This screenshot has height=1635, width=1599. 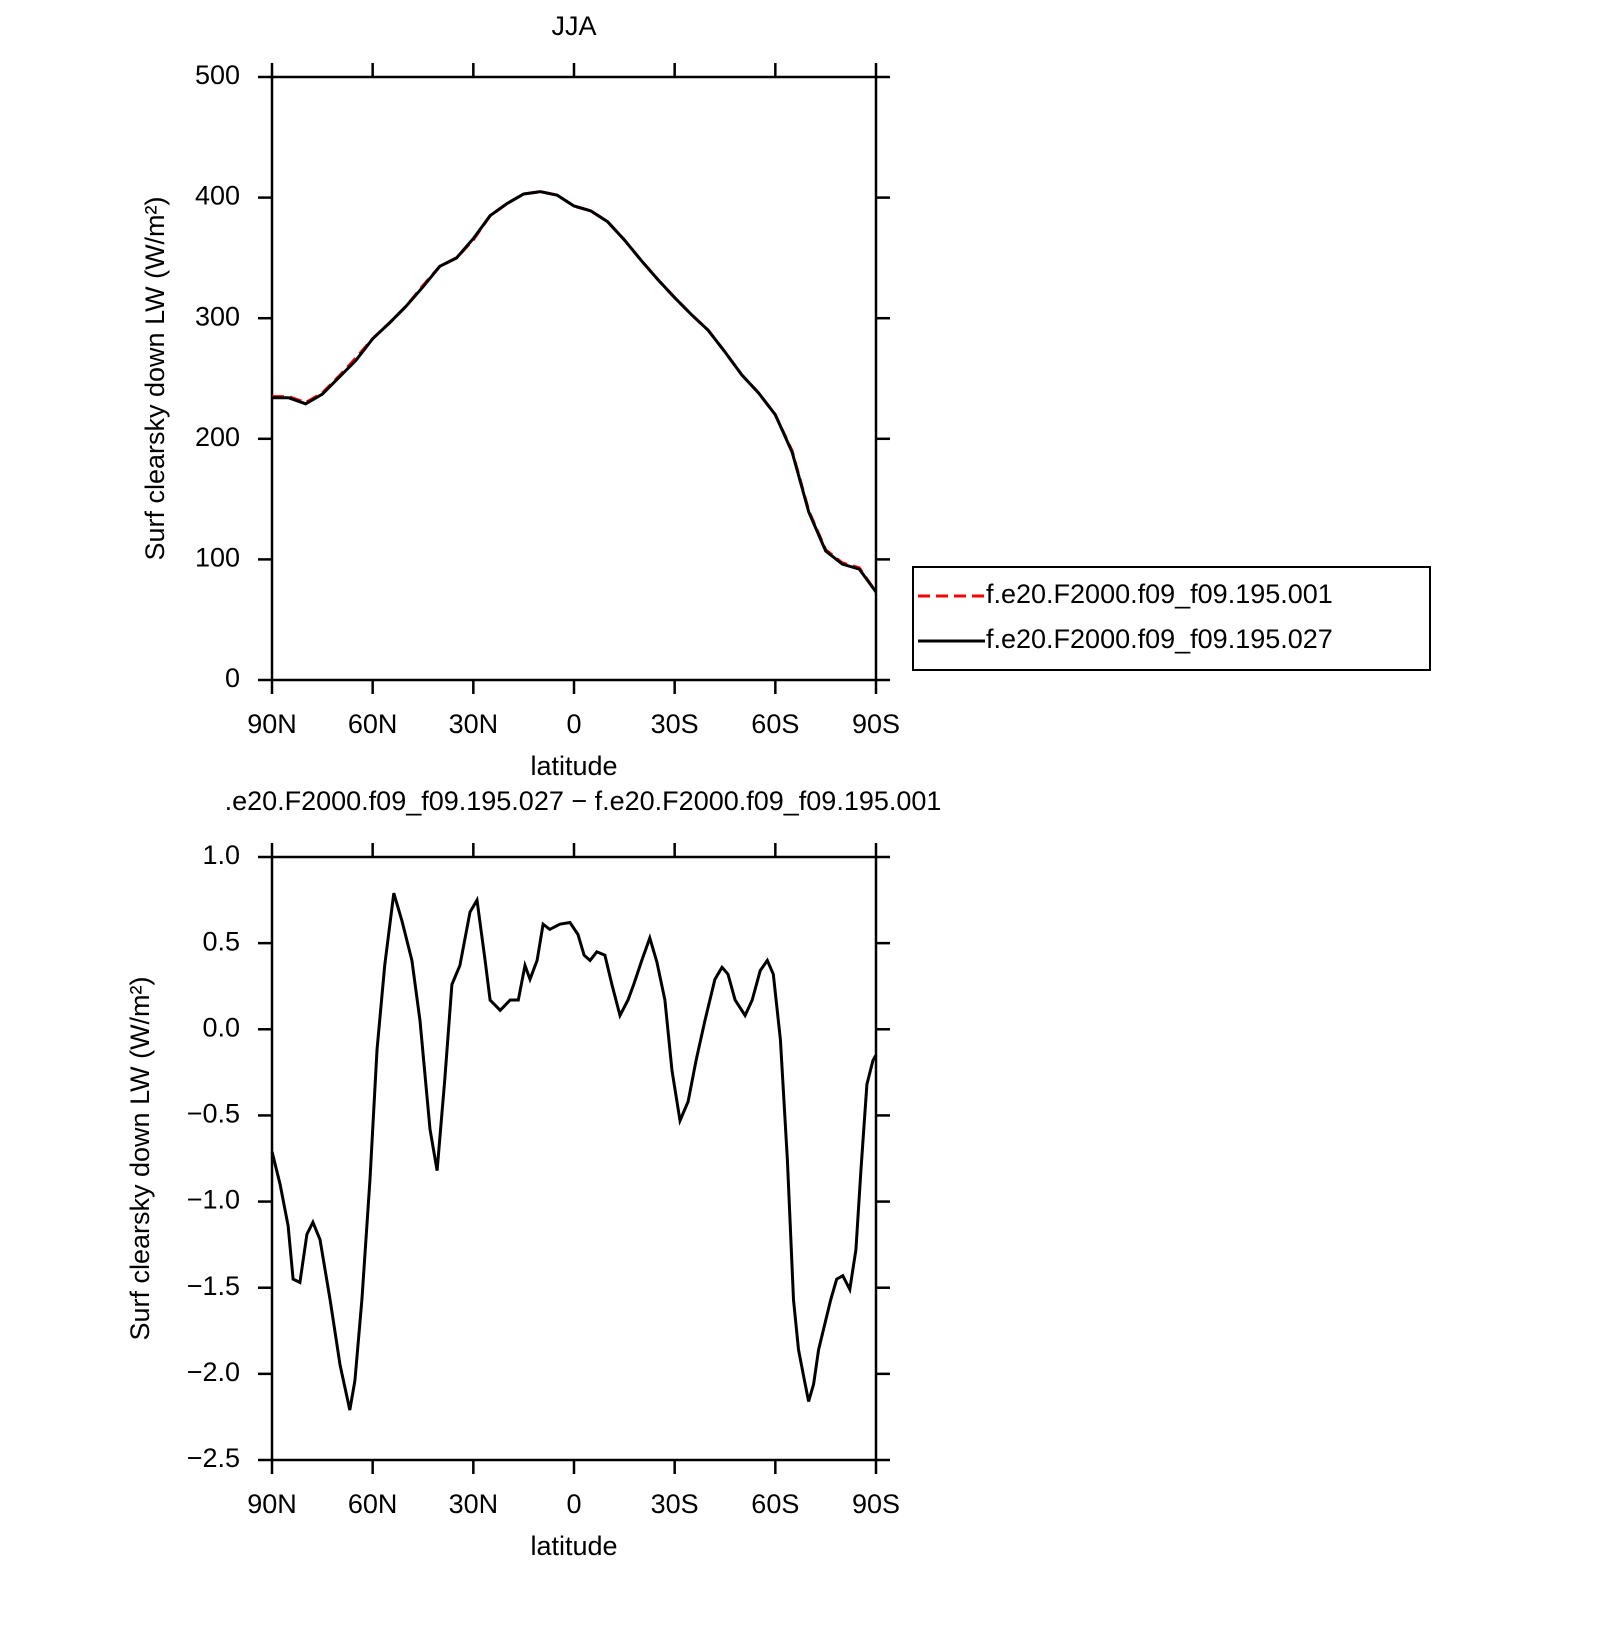 I want to click on y-tick-label: 400, so click(x=217, y=196).